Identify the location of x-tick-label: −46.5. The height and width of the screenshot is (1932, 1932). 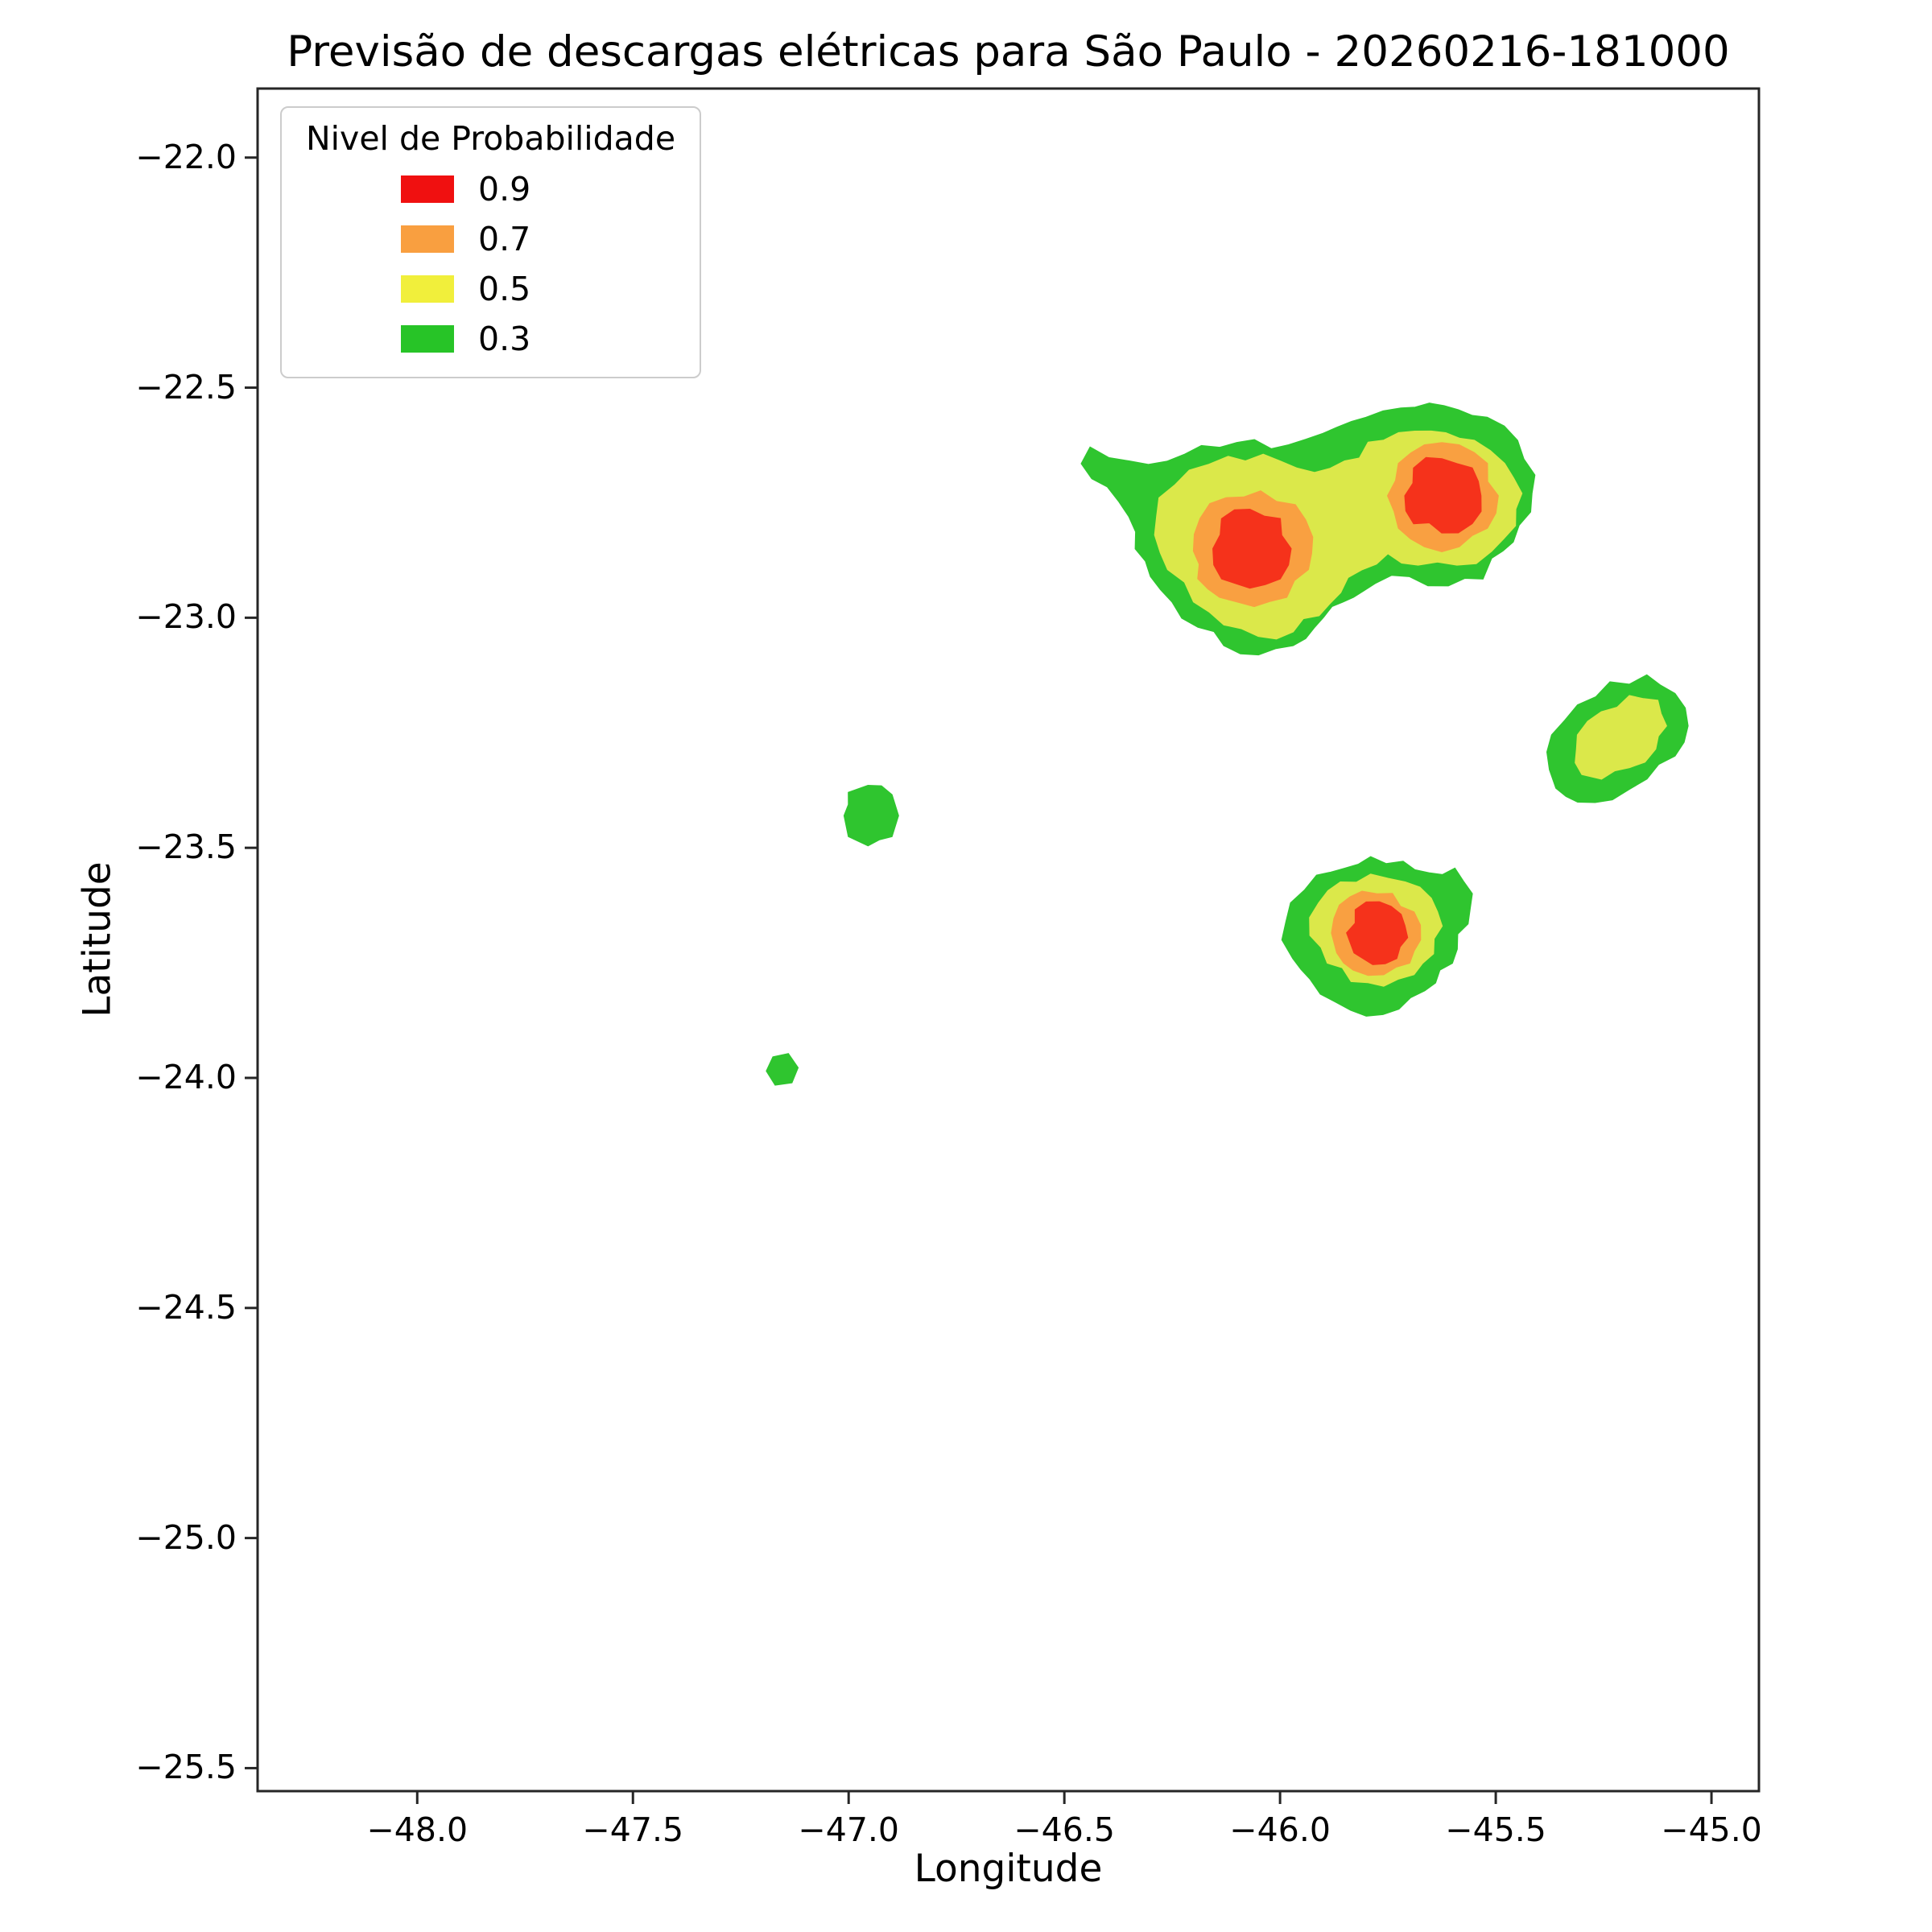
(1064, 1829).